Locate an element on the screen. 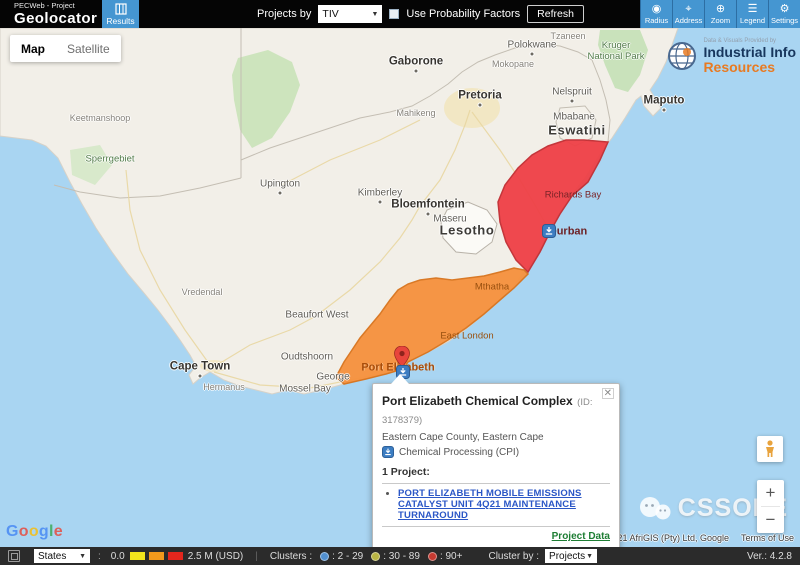 The image size is (800, 565). map-type-map: Map is located at coordinates (33, 48).